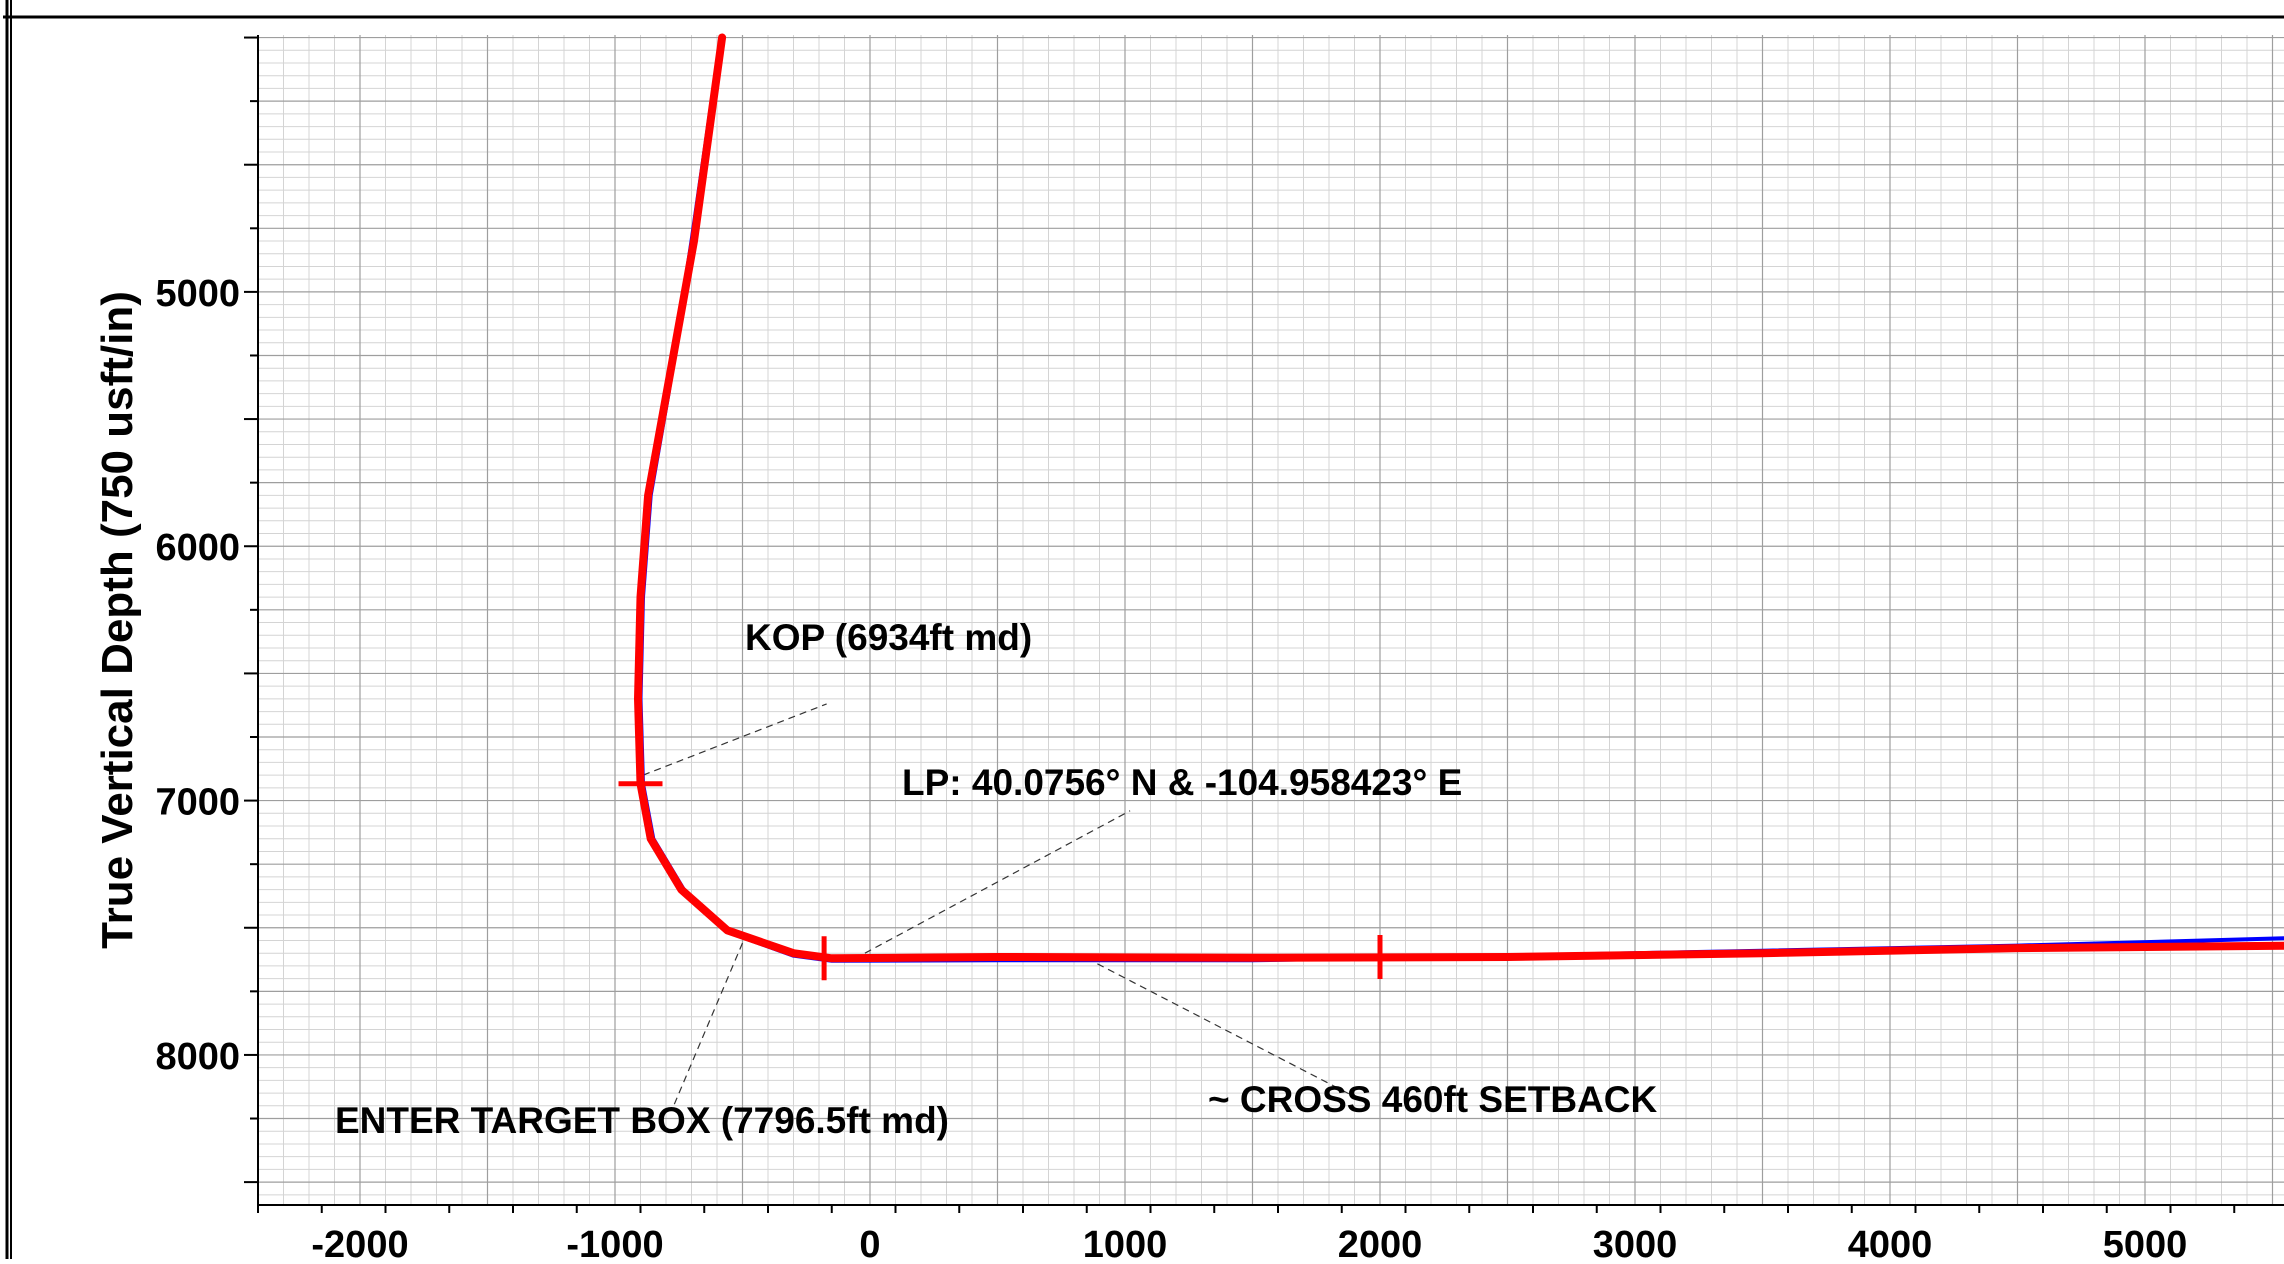 The width and height of the screenshot is (2284, 1264). Describe the element at coordinates (359, 1241) in the screenshot. I see `x-tick-label: -2000` at that location.